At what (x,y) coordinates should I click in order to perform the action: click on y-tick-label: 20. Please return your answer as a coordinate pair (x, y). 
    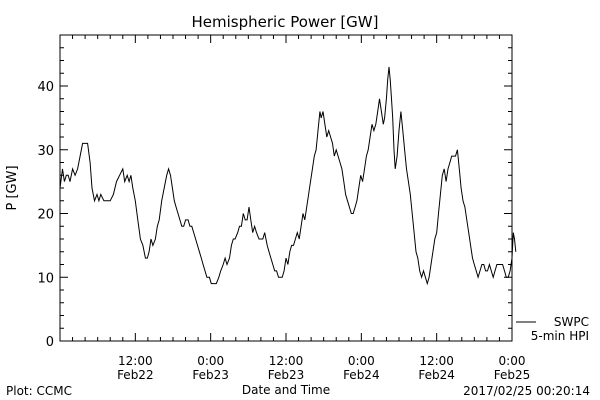
    Looking at the image, I should click on (45, 215).